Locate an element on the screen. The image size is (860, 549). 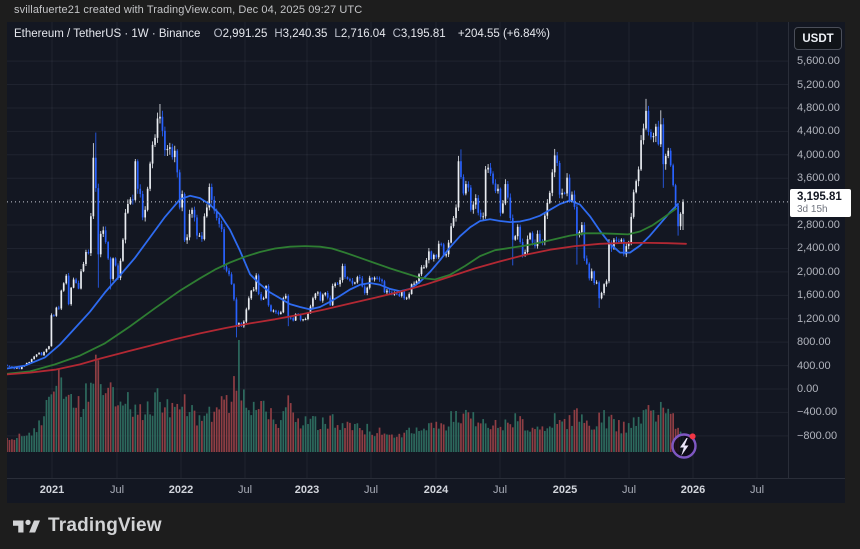
time-tick-2022: 2022 is located at coordinates (181, 490).